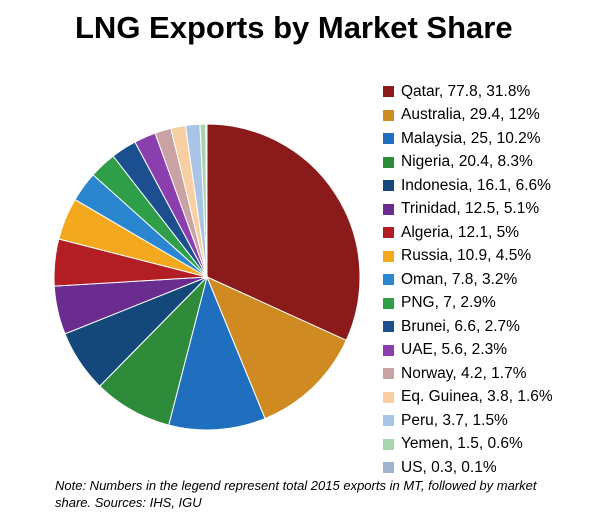 This screenshot has height=532, width=600. I want to click on legend-label: Norway, 4.2, 1.7%, so click(464, 373).